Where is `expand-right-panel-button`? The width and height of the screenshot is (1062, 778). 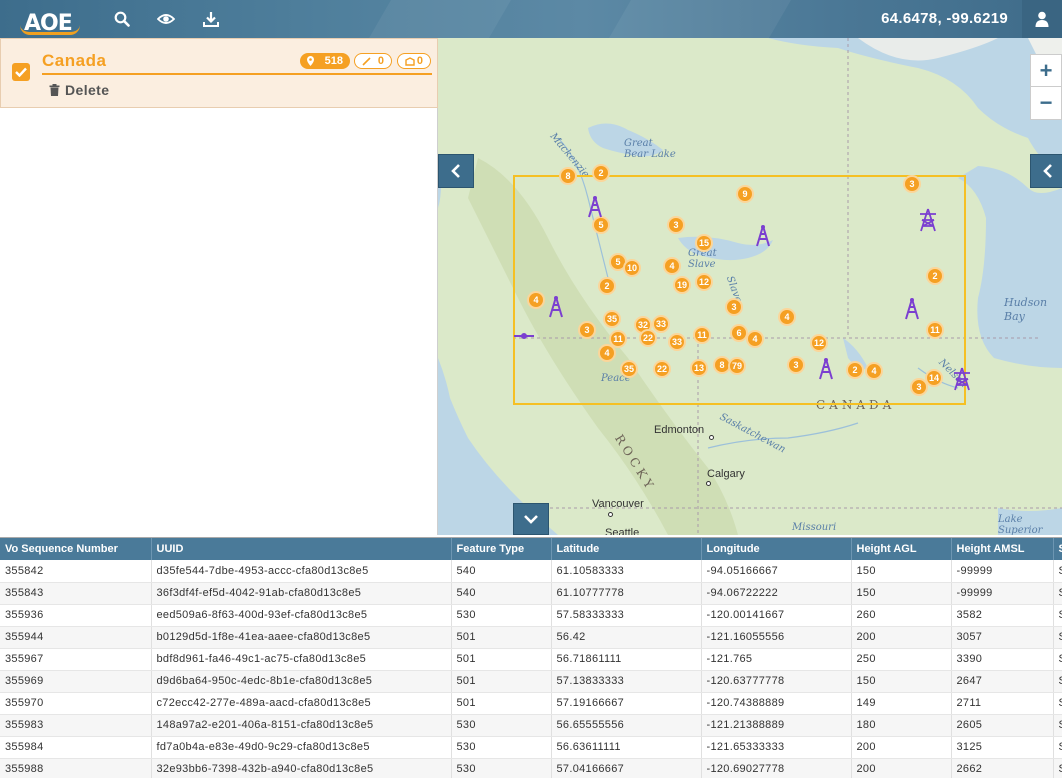
expand-right-panel-button is located at coordinates (1046, 171).